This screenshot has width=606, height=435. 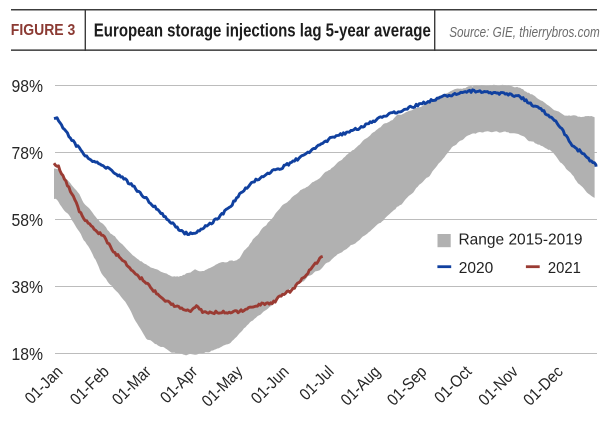 What do you see at coordinates (28, 354) in the screenshot?
I see `svg-text: 18%` at bounding box center [28, 354].